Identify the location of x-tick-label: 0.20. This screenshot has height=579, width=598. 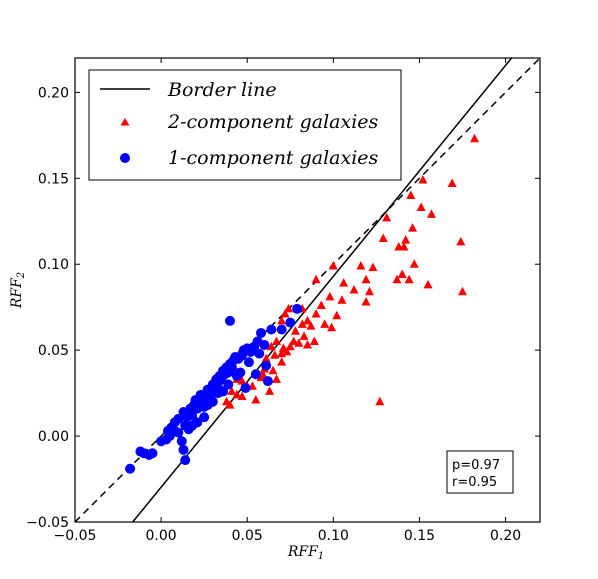
(505, 536).